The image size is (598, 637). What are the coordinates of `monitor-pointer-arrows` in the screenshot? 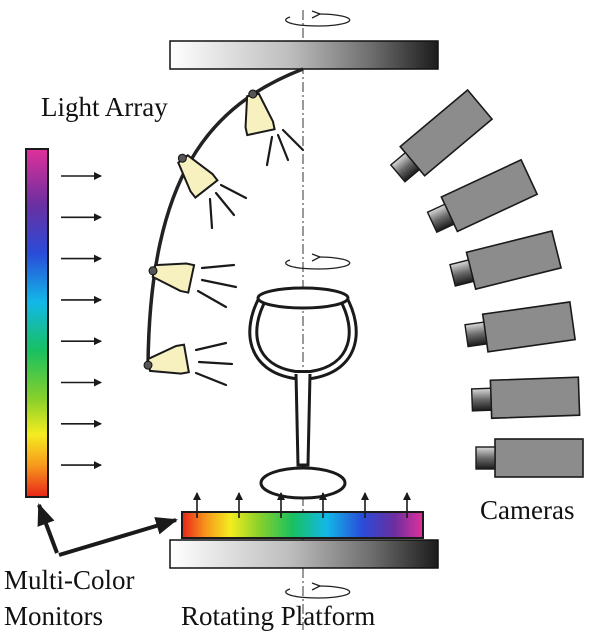 It's located at (107, 530).